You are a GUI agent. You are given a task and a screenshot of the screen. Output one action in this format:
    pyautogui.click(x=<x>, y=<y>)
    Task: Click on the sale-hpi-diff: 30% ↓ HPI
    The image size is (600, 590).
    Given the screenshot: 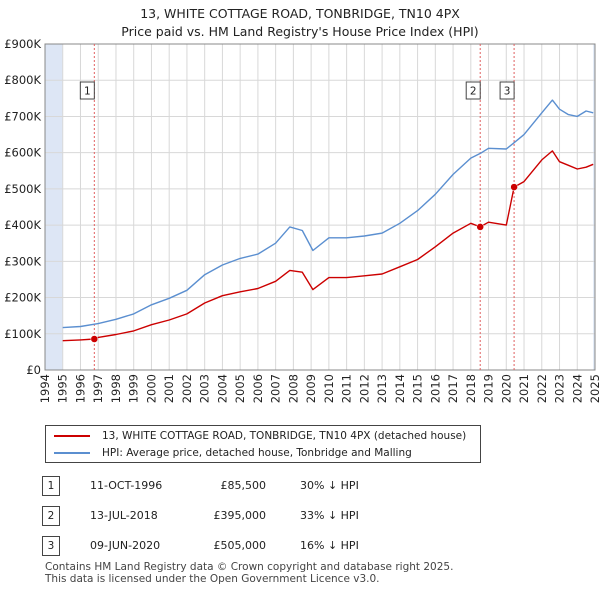 What is the action you would take?
    pyautogui.click(x=329, y=485)
    